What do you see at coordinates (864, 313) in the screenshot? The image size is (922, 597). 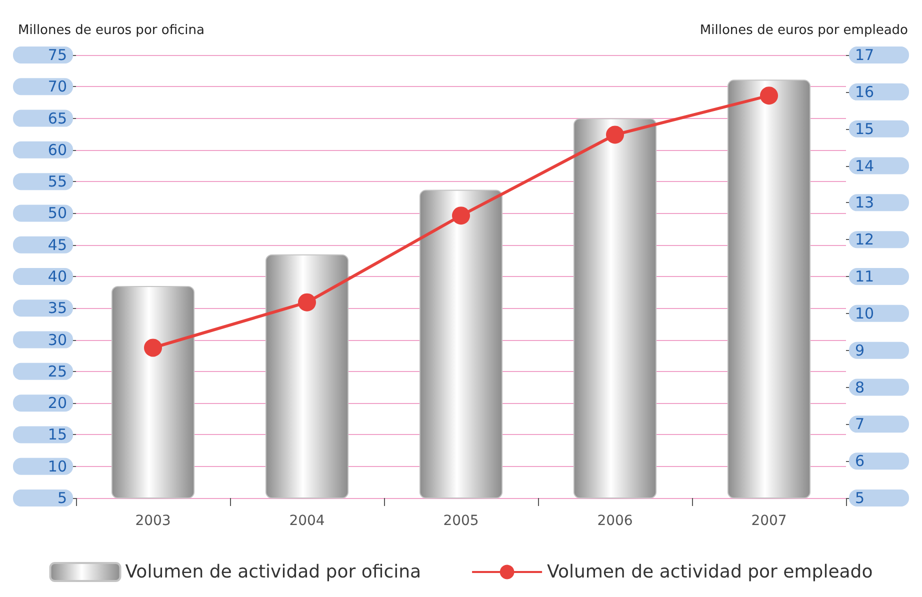 I see `y2-tick-label: 10` at bounding box center [864, 313].